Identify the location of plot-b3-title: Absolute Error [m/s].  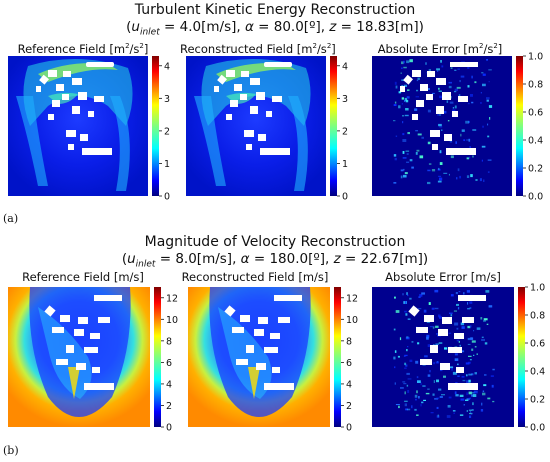
(443, 277).